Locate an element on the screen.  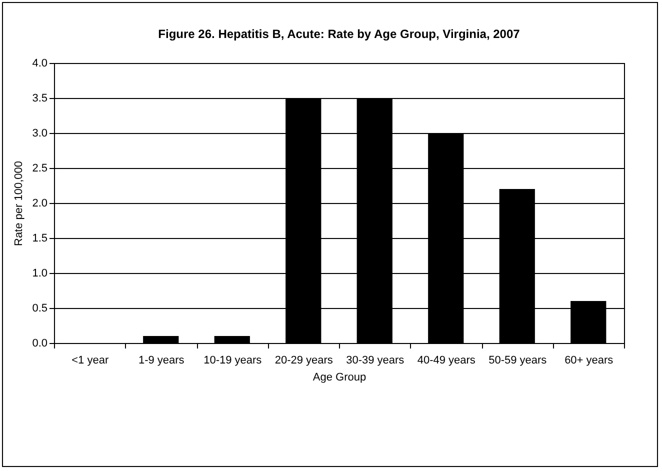
x-tick-label: 30-39 years is located at coordinates (375, 360).